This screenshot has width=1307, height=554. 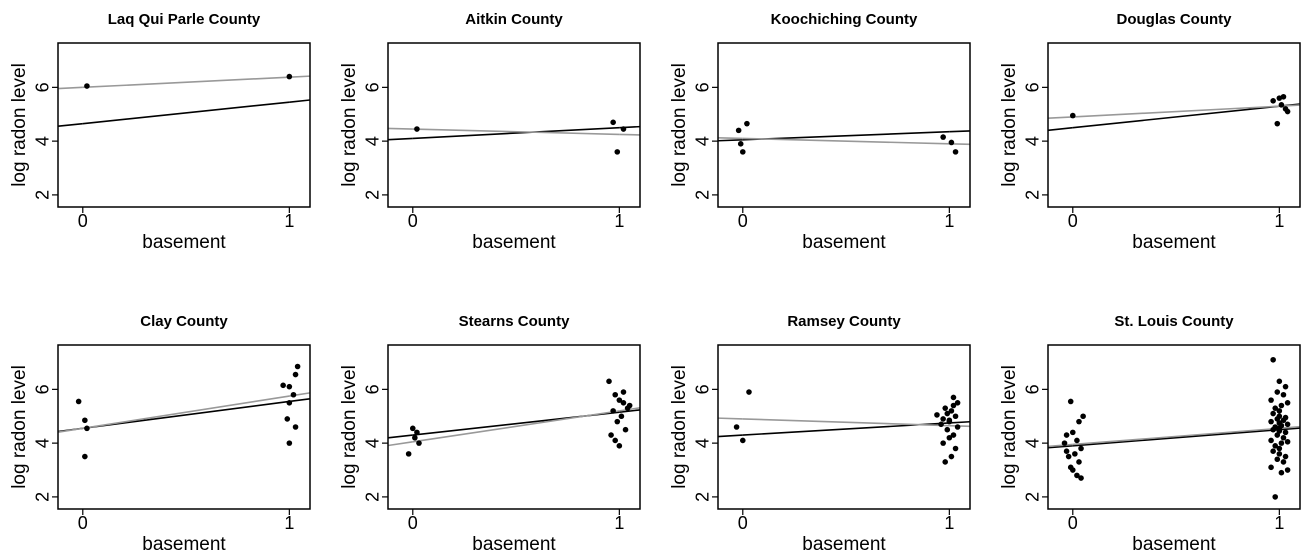 What do you see at coordinates (184, 19) in the screenshot?
I see `panel-title: Laq Qui Parle County` at bounding box center [184, 19].